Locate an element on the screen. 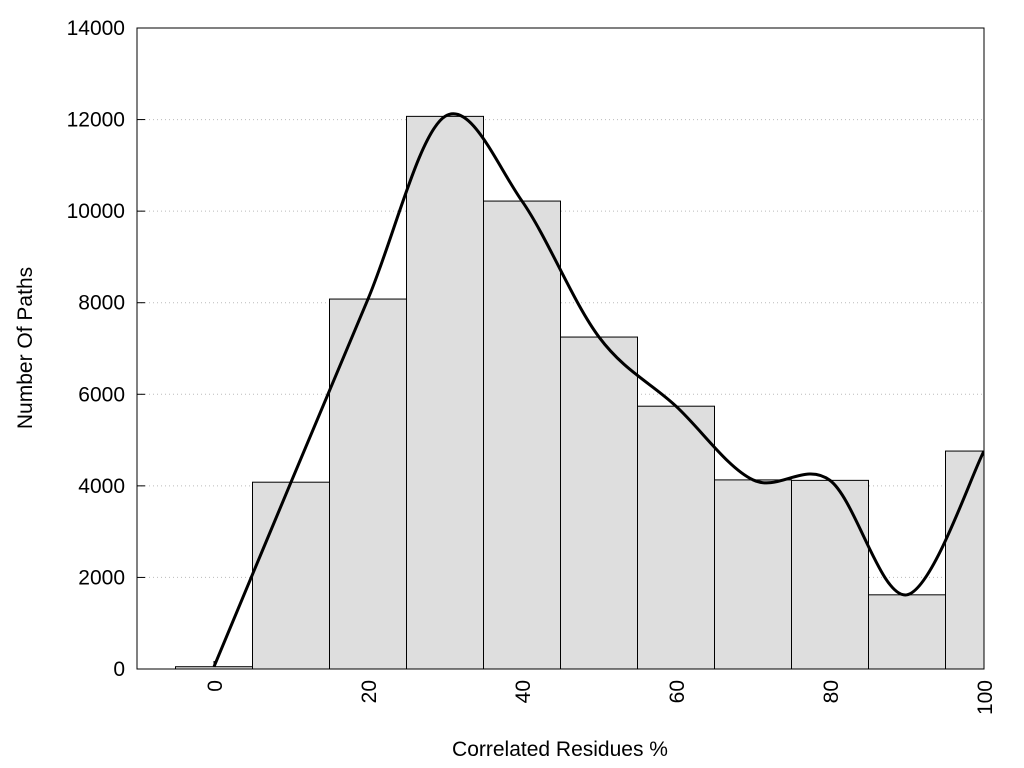 The width and height of the screenshot is (1024, 768). y-tick-label: 6000 is located at coordinates (101, 394).